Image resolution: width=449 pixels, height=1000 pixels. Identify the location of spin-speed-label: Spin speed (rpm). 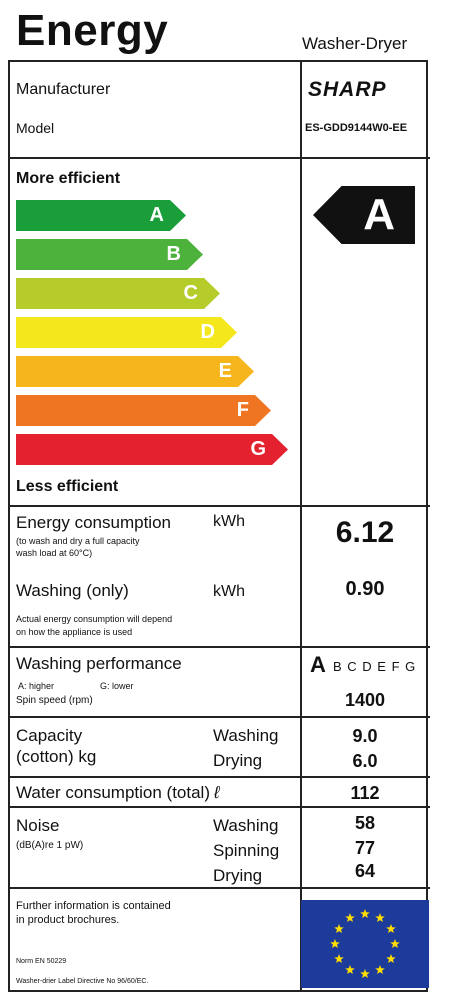
(54, 700).